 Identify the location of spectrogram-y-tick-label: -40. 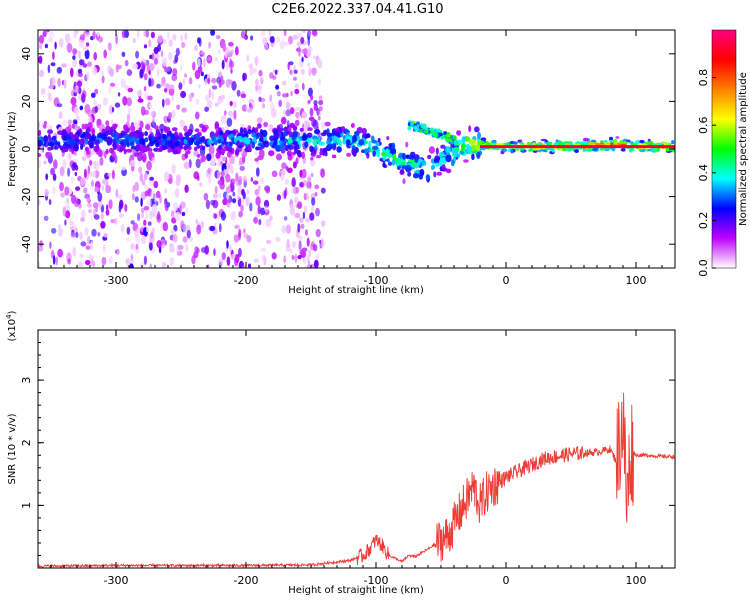
(26, 244).